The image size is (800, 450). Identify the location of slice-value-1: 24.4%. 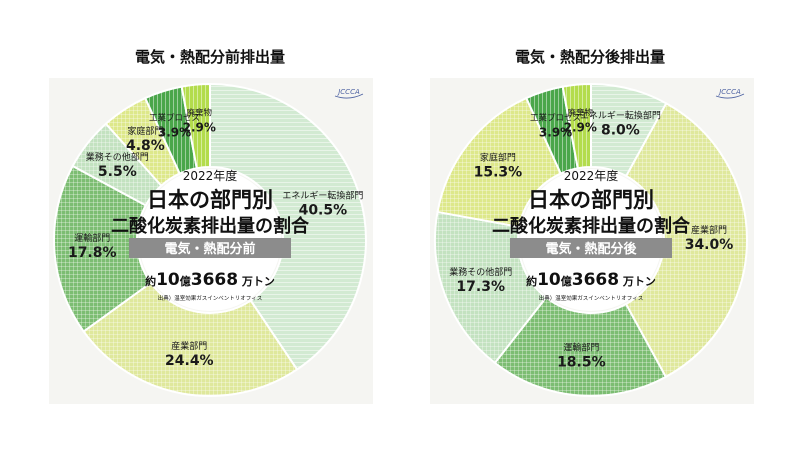
(189, 361).